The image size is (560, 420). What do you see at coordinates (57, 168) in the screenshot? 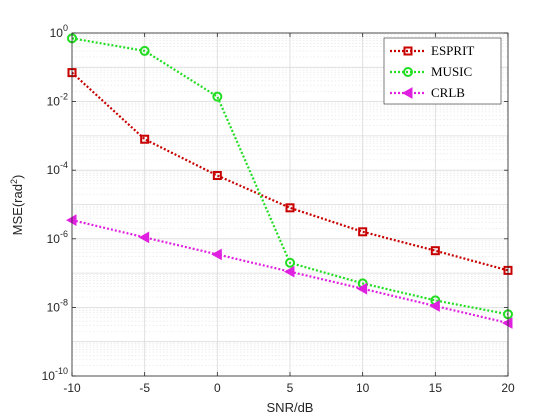
I see `y-tick-label: 10⁻⁴` at bounding box center [57, 168].